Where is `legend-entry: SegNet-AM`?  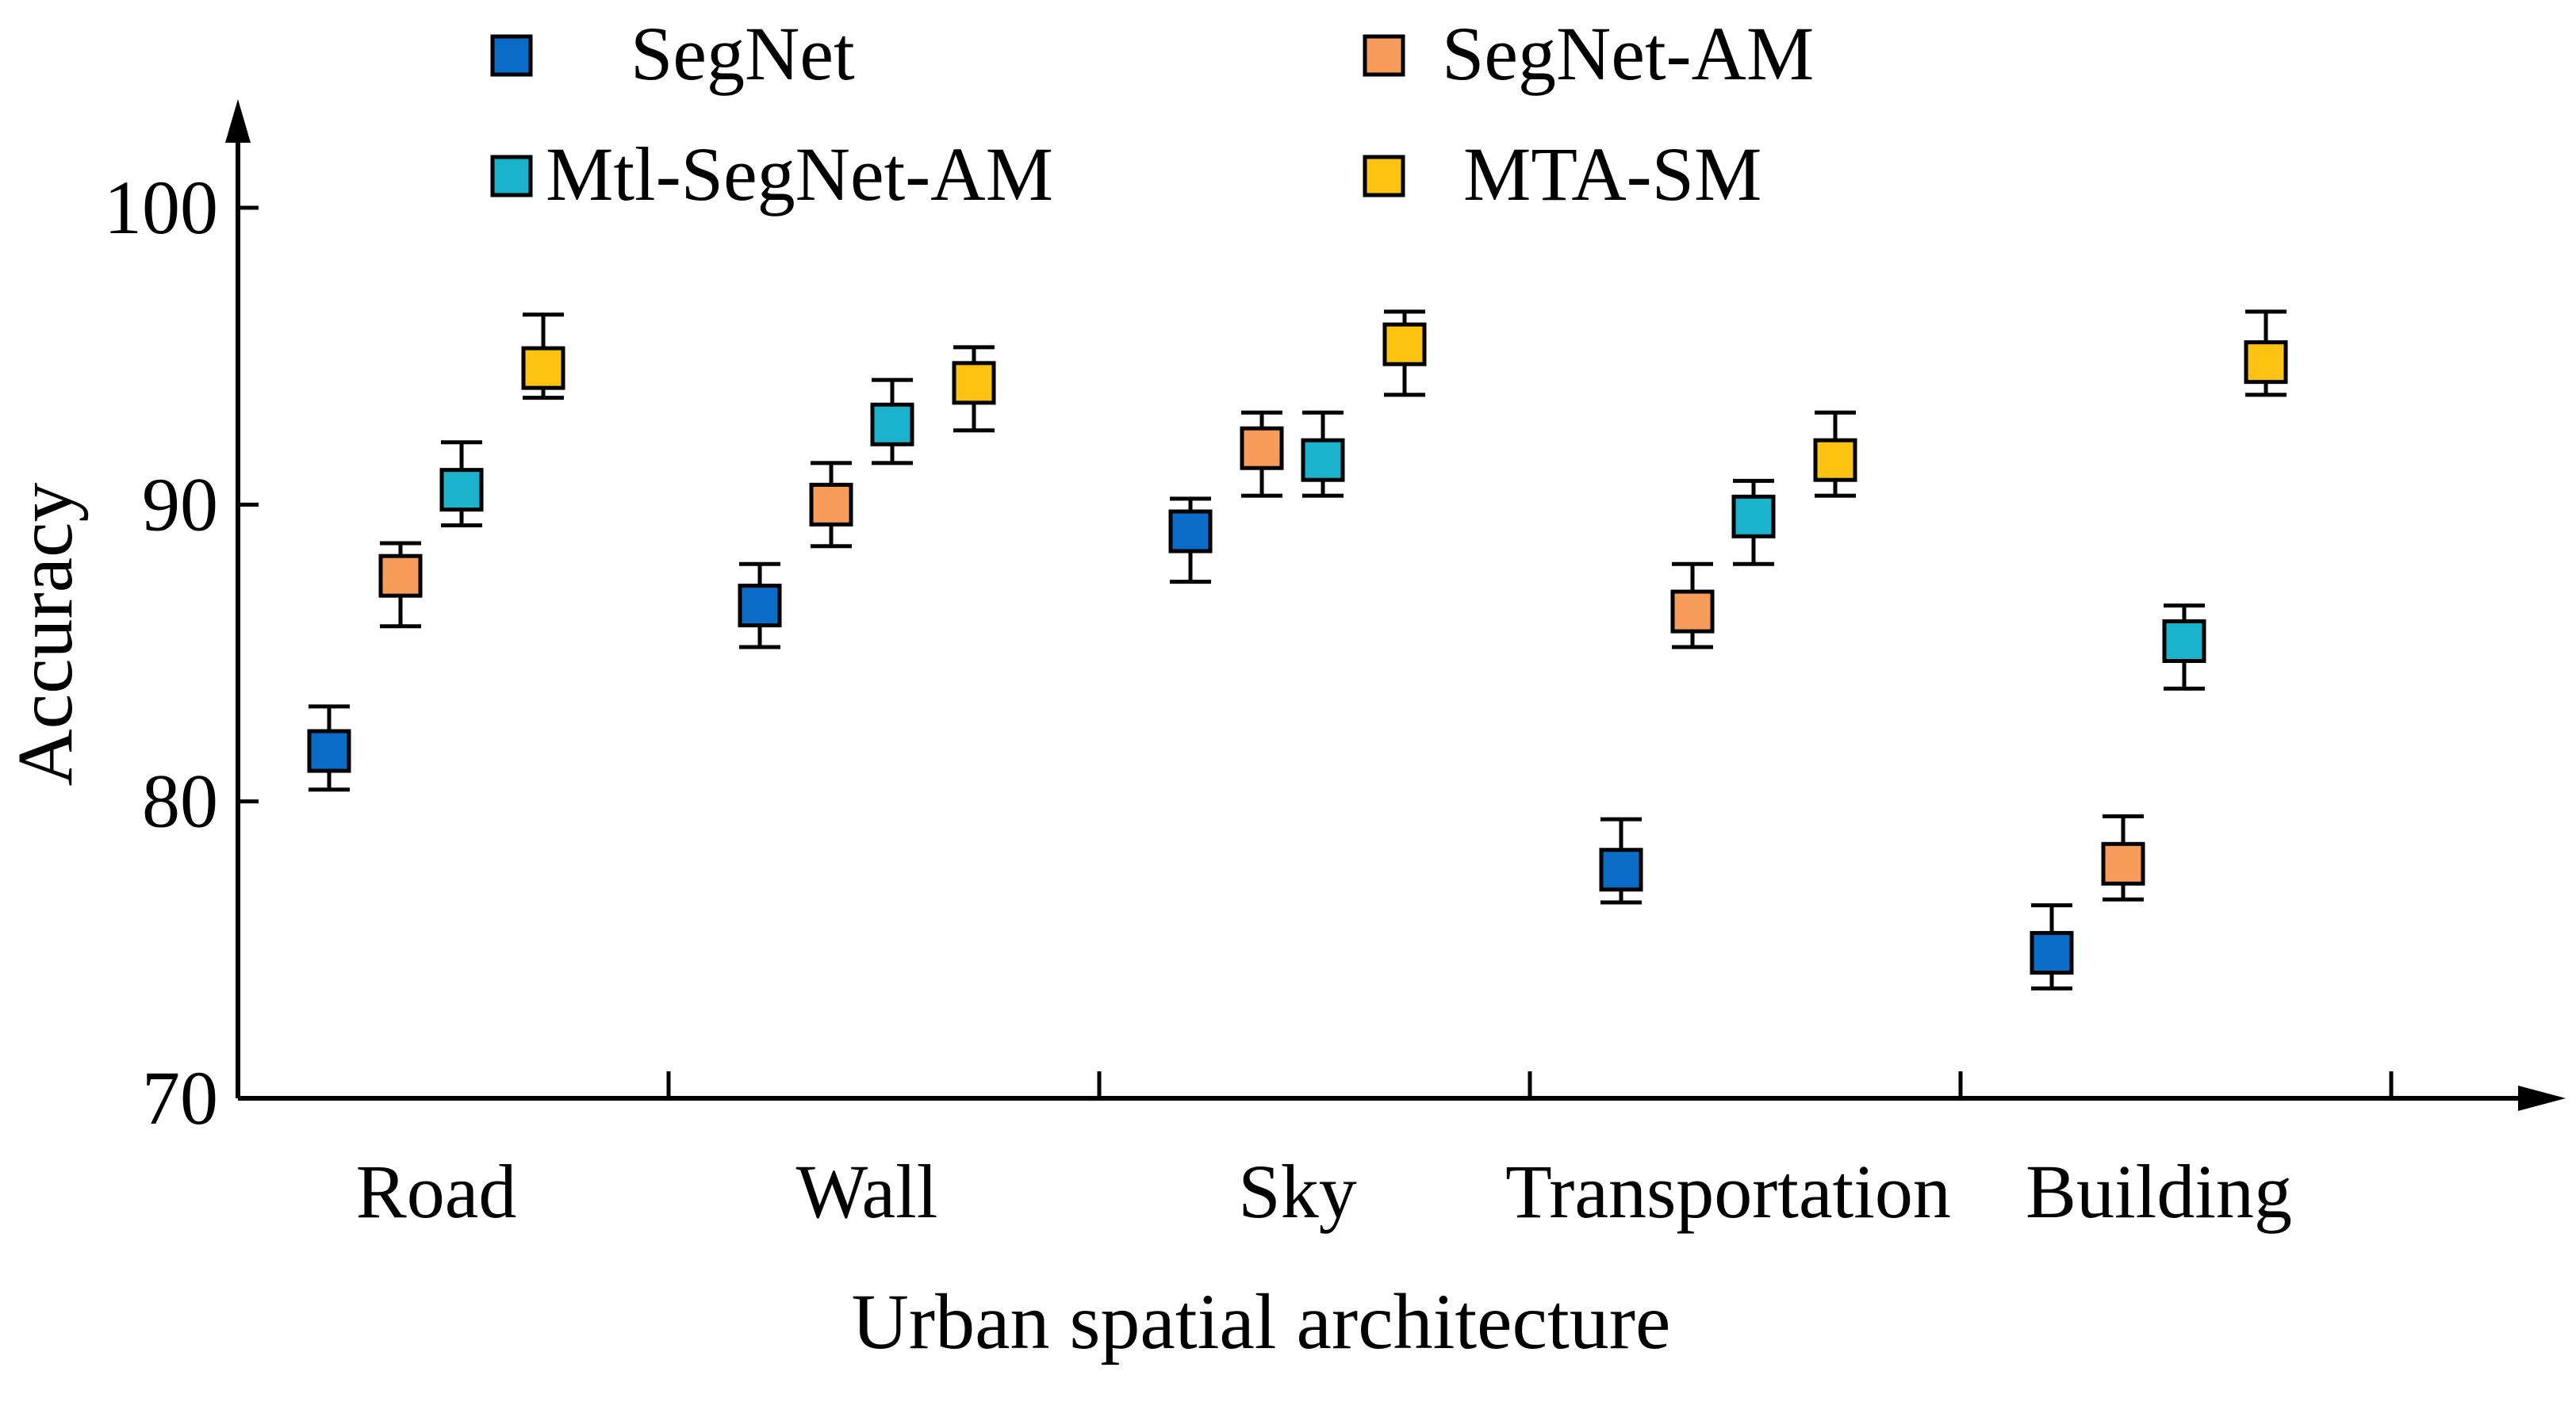
legend-entry: SegNet-AM is located at coordinates (1589, 53).